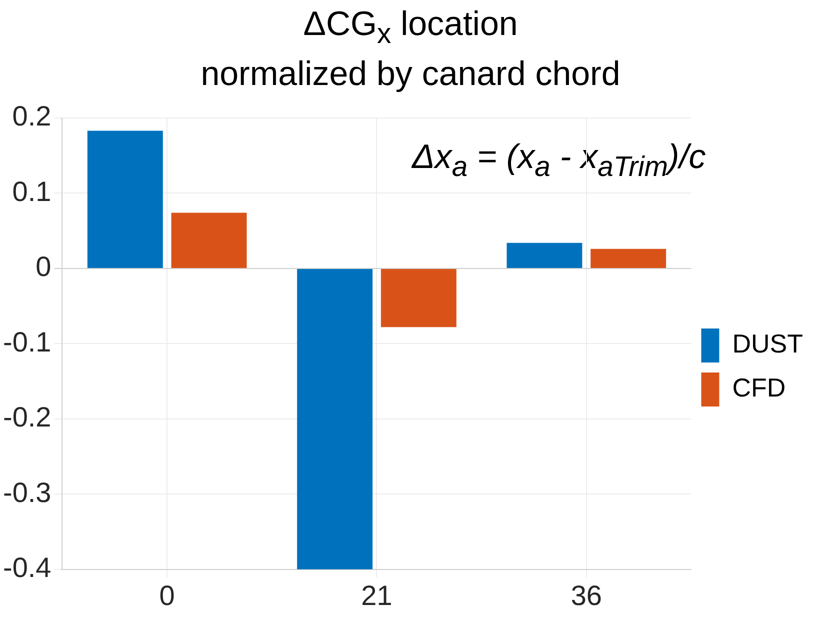 This screenshot has width=821, height=617. Describe the element at coordinates (167, 595) in the screenshot. I see `x-tick-label: 0` at that location.